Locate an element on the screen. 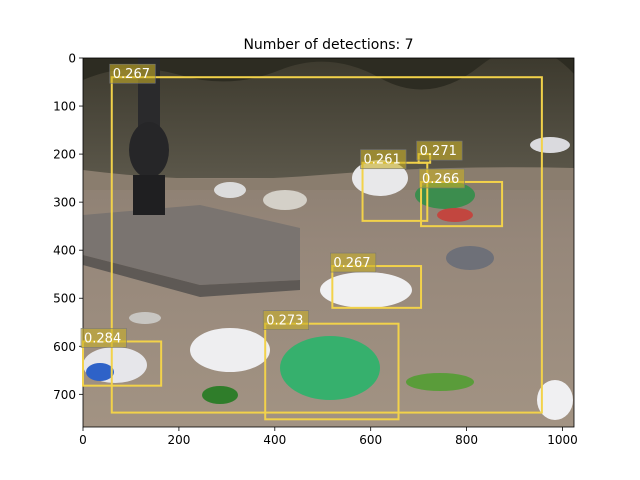 The image size is (640, 480). detection-score-label: 0.271 is located at coordinates (438, 151).